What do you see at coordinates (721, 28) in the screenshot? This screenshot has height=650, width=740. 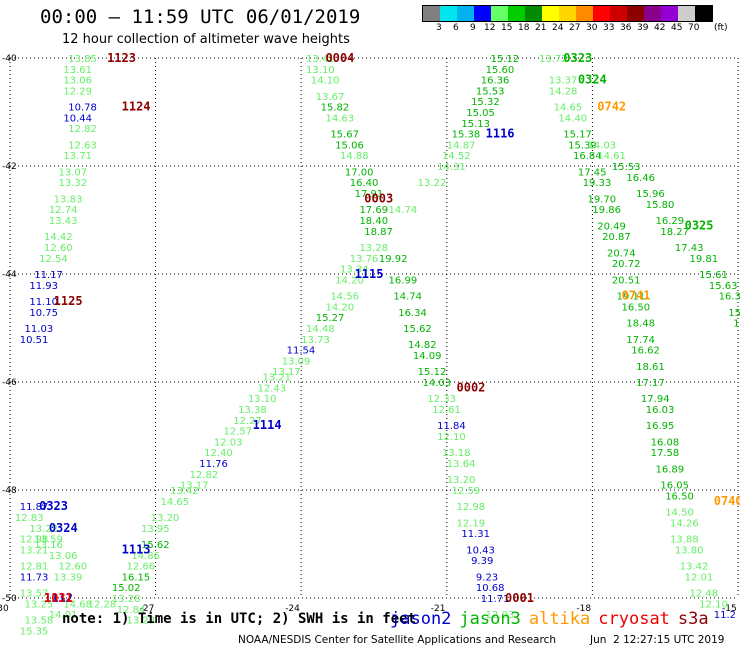 I see `colorbar-unit: (ft)` at bounding box center [721, 28].